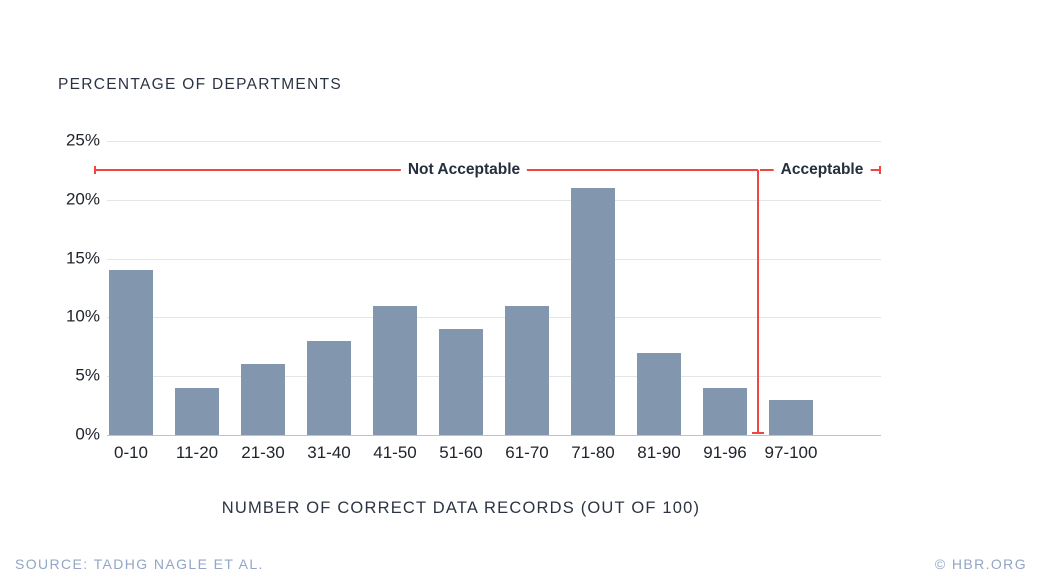  What do you see at coordinates (82, 258) in the screenshot?
I see `y-tick-label: 15%` at bounding box center [82, 258].